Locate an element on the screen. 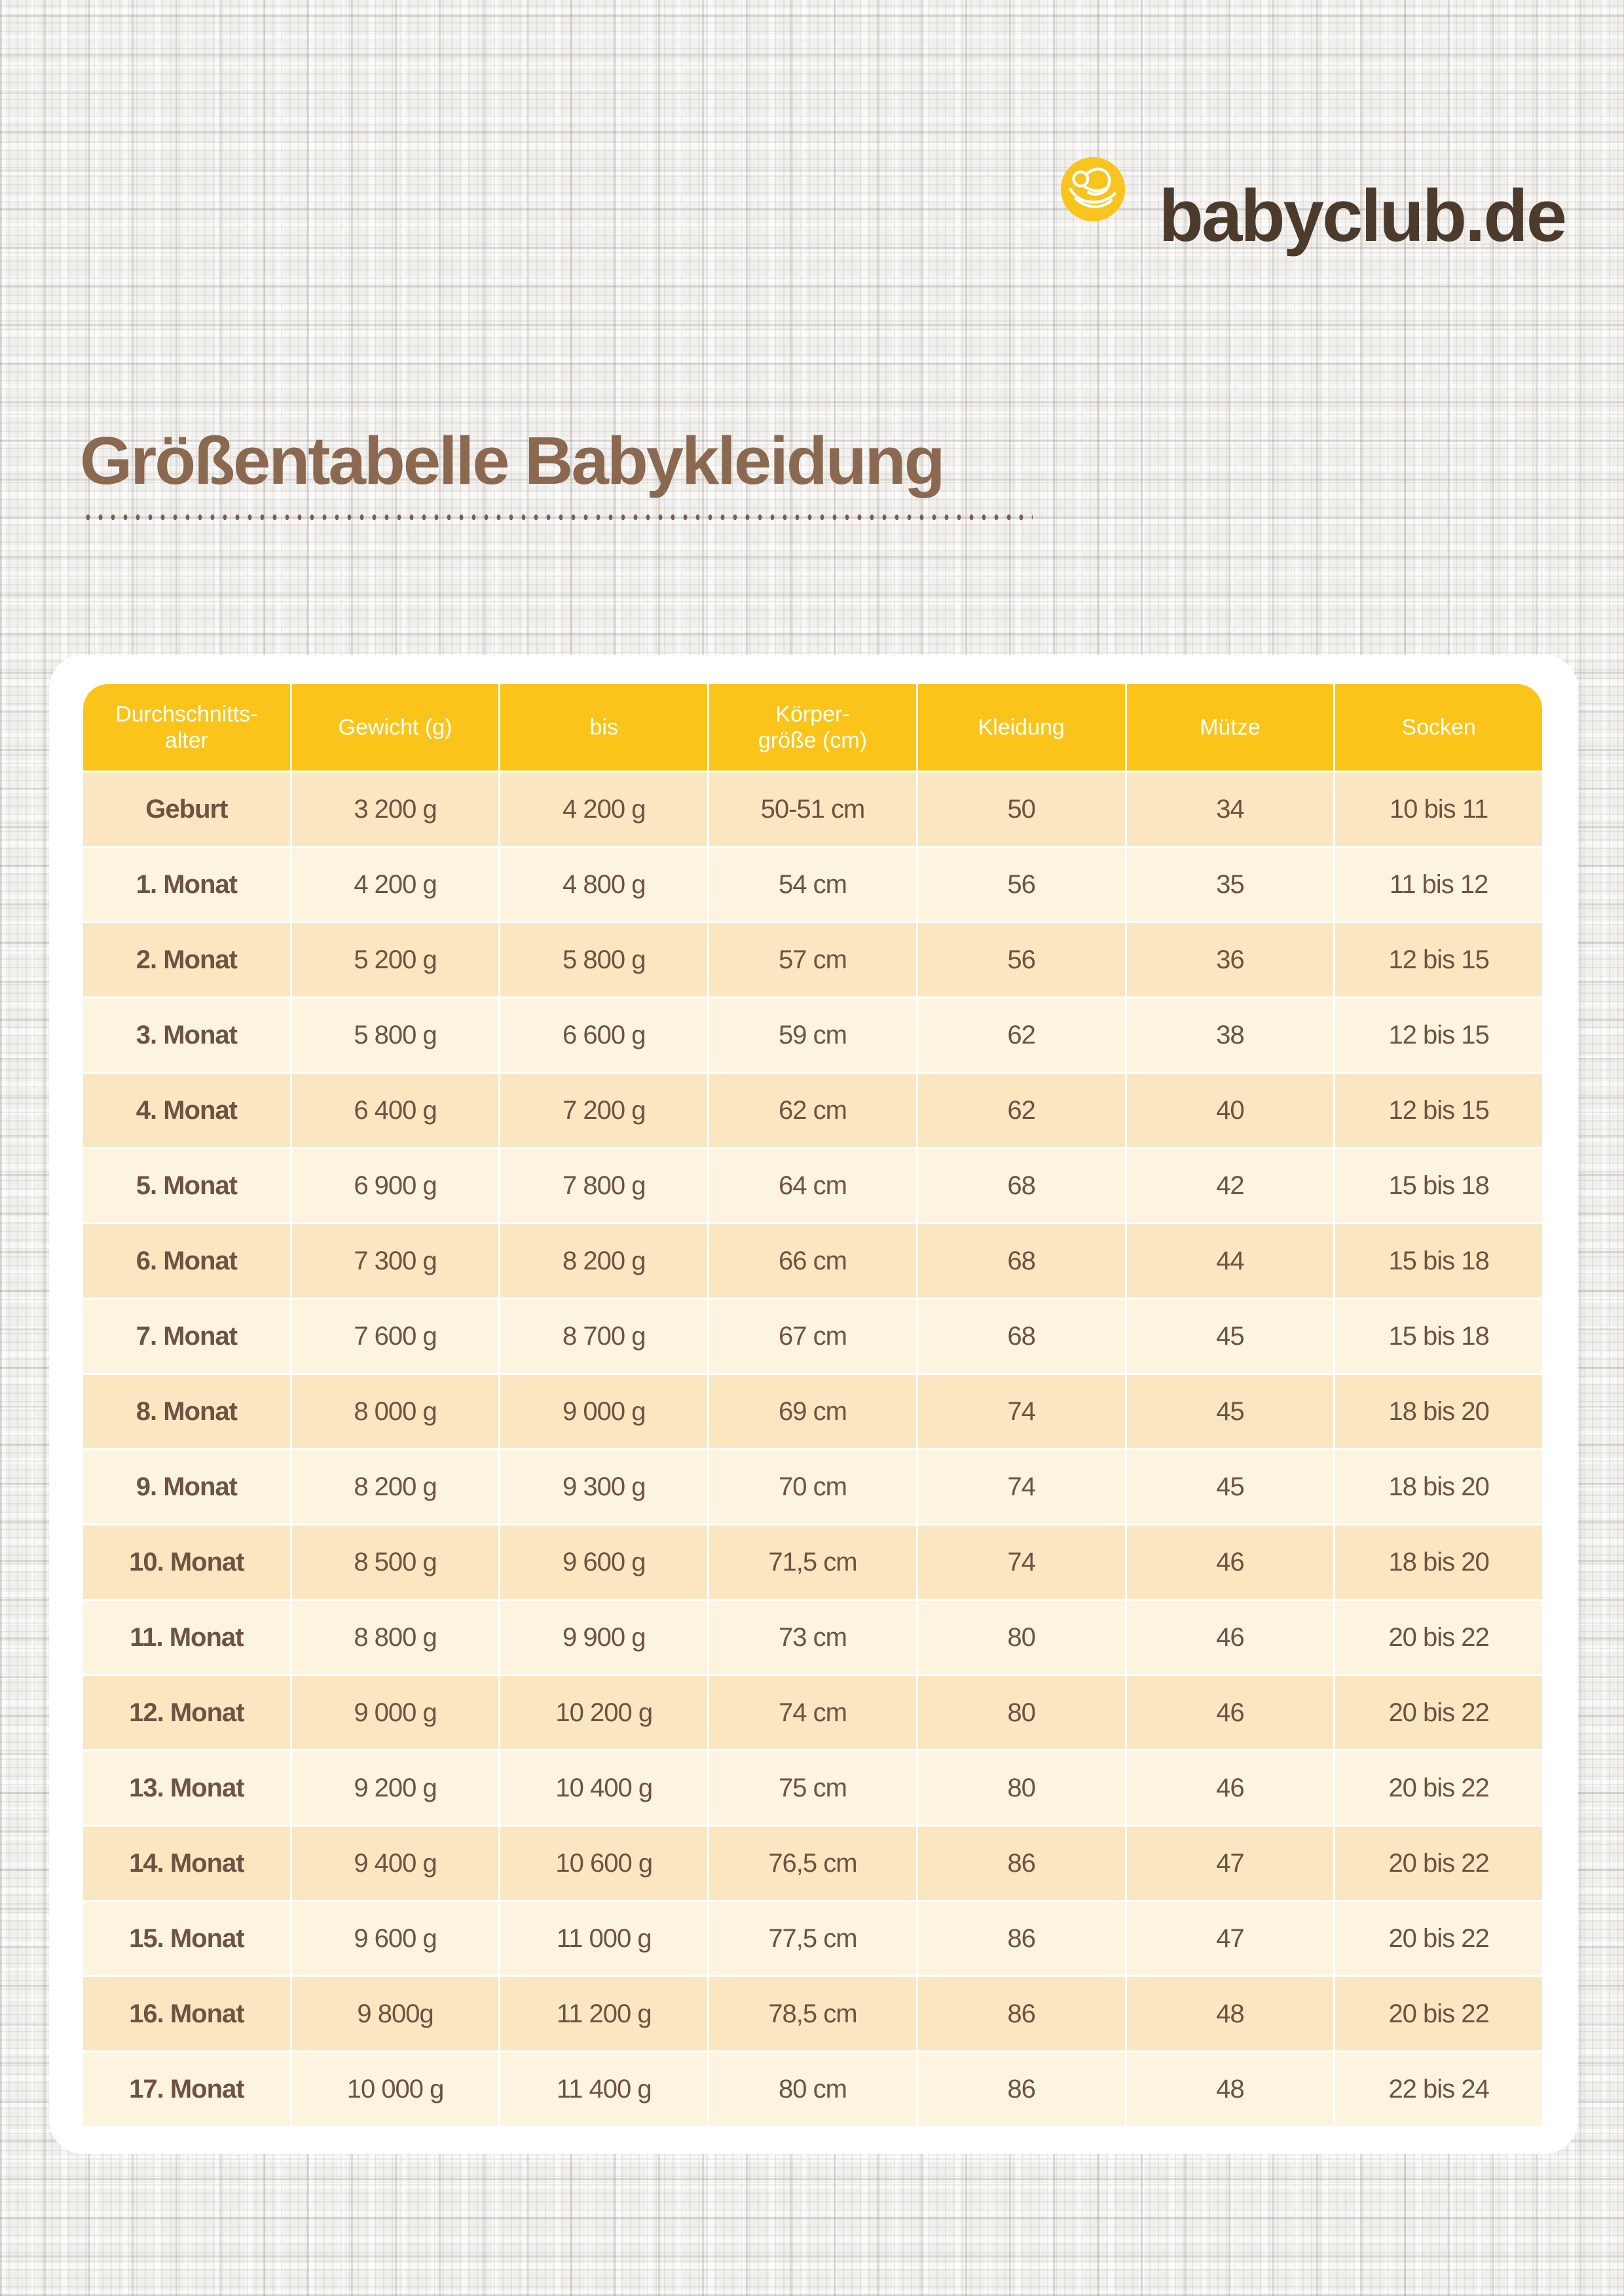  table-cell: 4 800 g is located at coordinates (604, 884).